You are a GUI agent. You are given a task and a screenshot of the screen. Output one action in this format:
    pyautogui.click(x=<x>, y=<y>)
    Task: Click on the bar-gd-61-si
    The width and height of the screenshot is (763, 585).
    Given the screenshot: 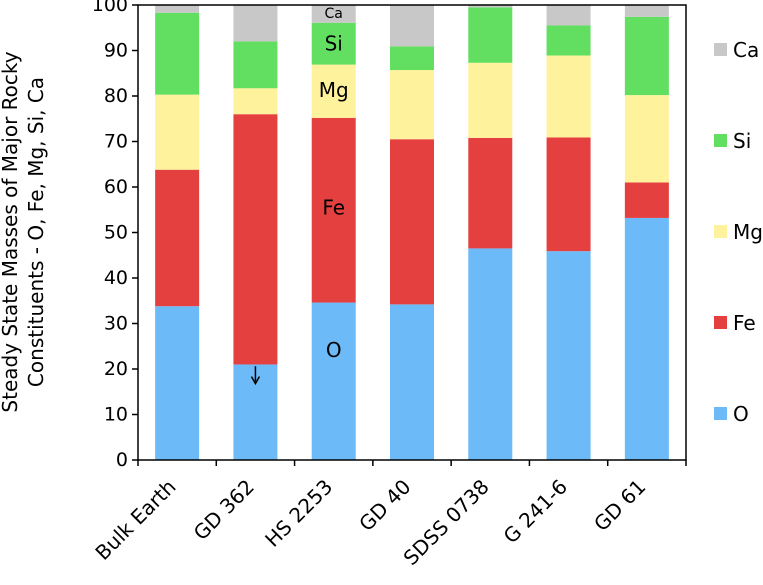 What is the action you would take?
    pyautogui.click(x=646, y=56)
    